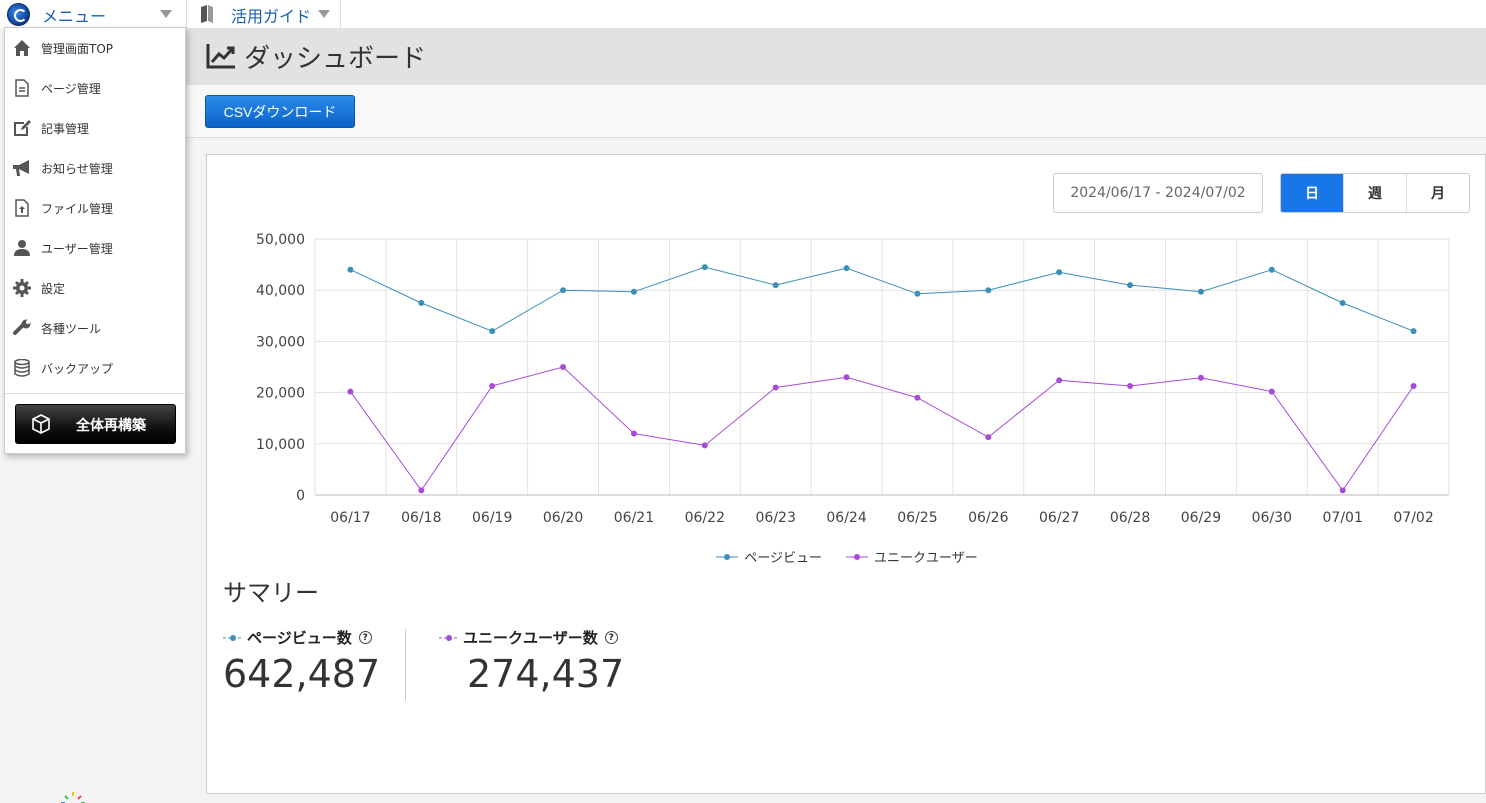 The image size is (1486, 803). Describe the element at coordinates (22, 168) in the screenshot. I see `megaphone-icon` at that location.